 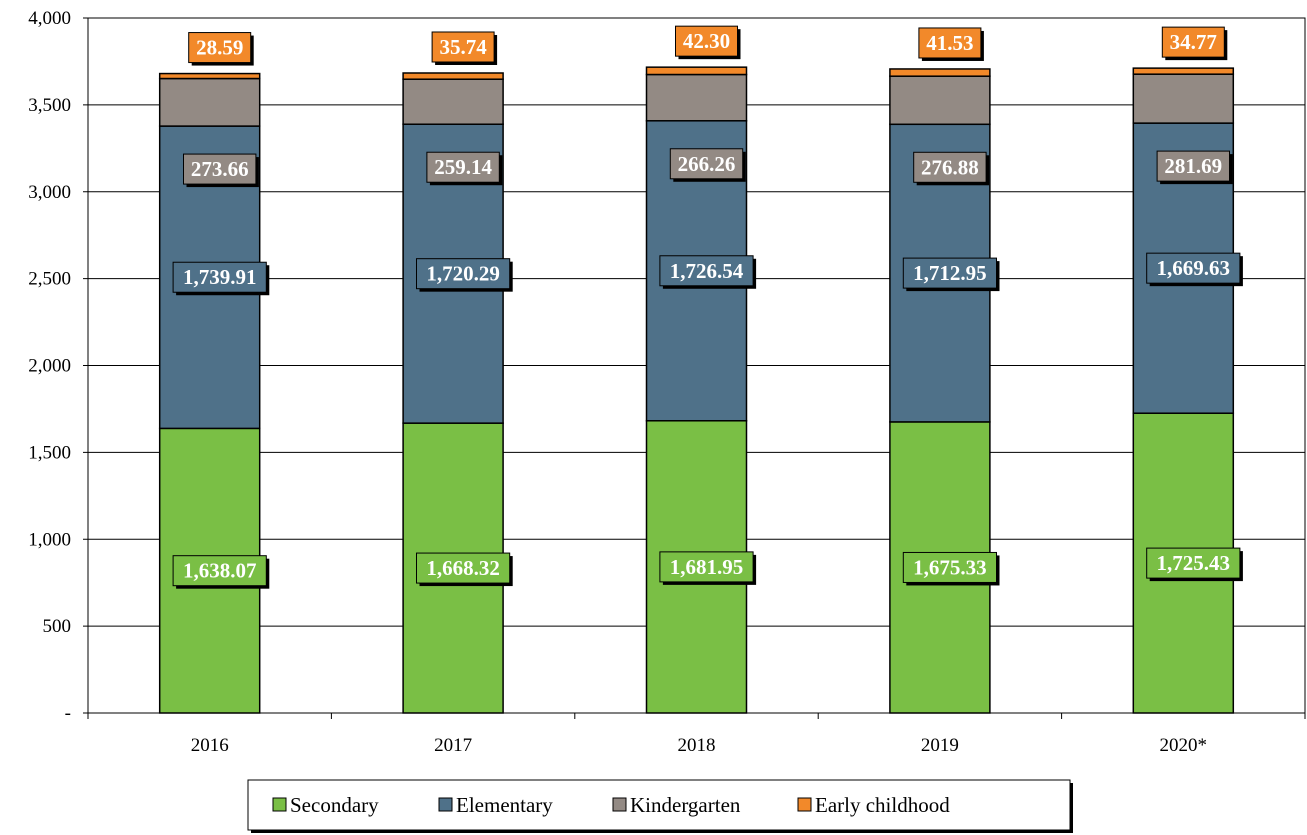 I want to click on x-tick-label: 2020*, so click(x=1184, y=745).